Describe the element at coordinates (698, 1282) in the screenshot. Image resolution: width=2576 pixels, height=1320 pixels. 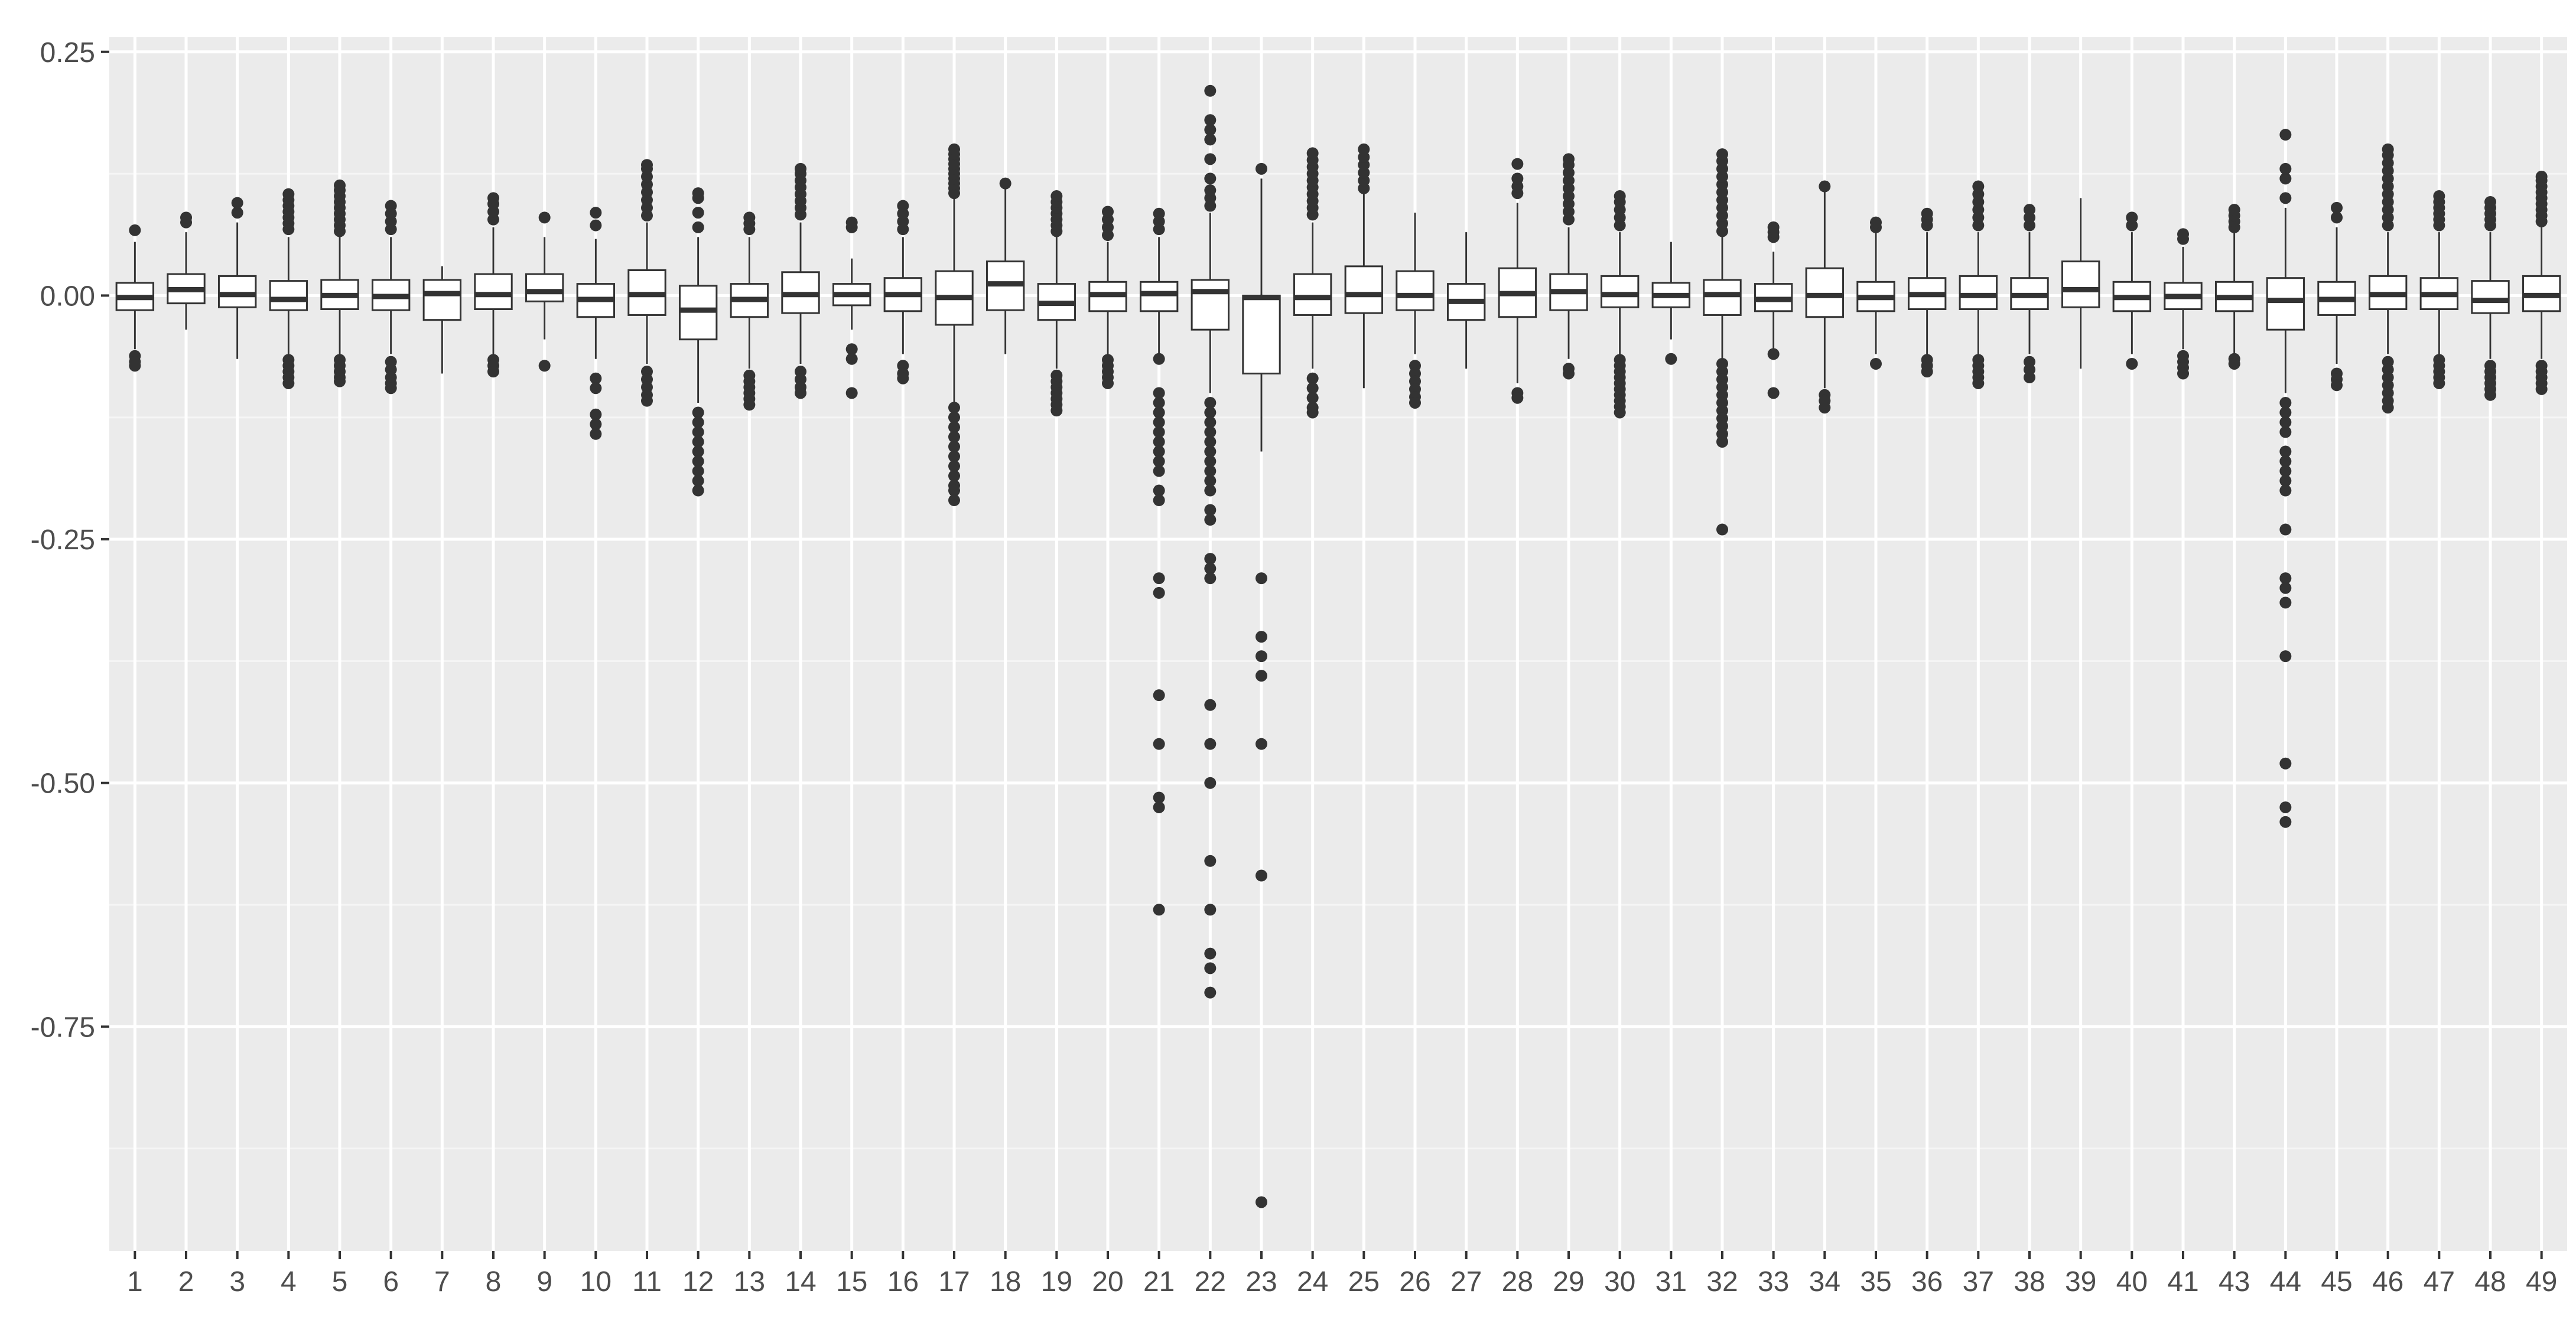
I see `x-tick-label: 12` at that location.